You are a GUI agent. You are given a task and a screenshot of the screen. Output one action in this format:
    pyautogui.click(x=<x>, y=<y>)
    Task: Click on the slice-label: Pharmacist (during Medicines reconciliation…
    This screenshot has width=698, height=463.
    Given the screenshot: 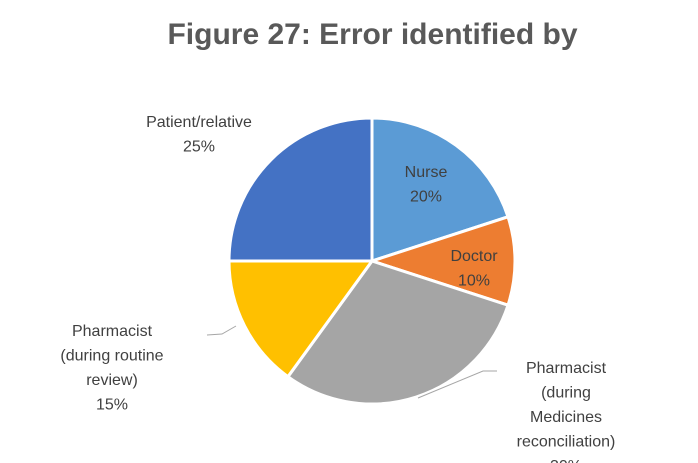 What is the action you would take?
    pyautogui.click(x=566, y=411)
    